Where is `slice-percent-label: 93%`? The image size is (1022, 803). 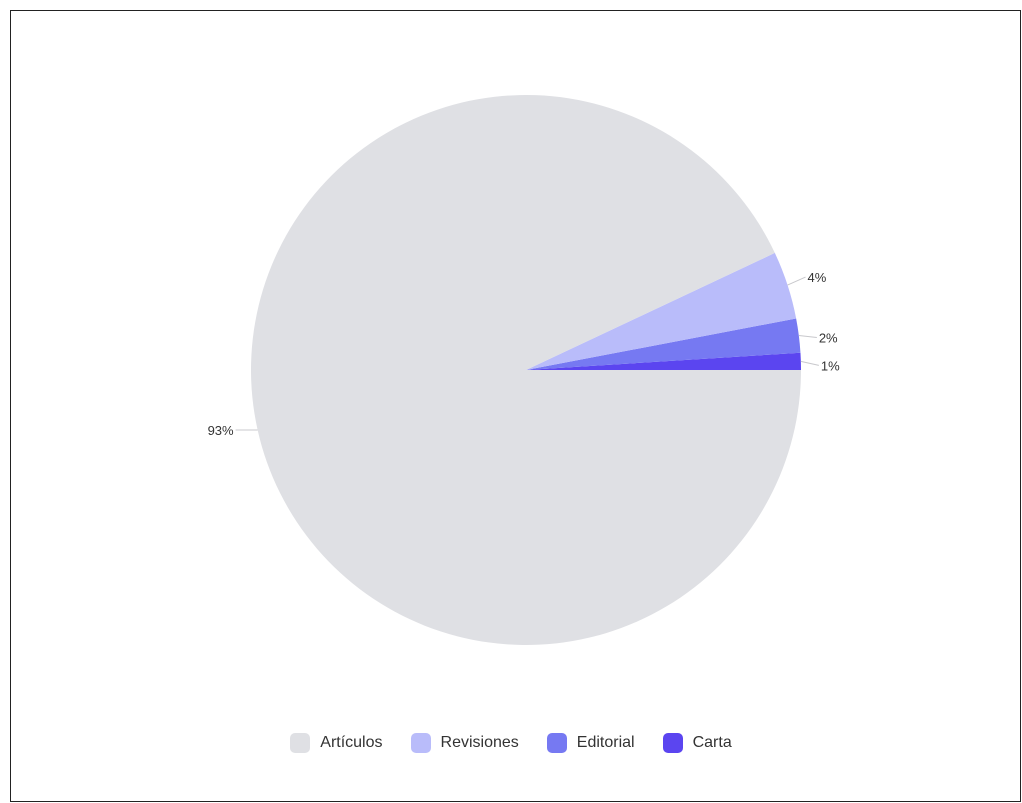 slice-percent-label: 93% is located at coordinates (221, 430).